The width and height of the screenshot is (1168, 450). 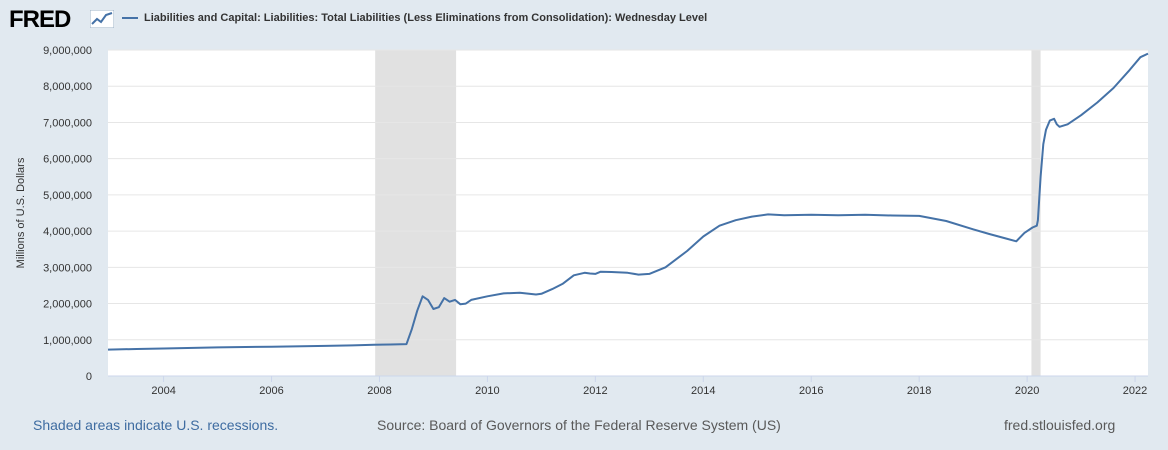 What do you see at coordinates (487, 391) in the screenshot?
I see `x-tick-label: 2010` at bounding box center [487, 391].